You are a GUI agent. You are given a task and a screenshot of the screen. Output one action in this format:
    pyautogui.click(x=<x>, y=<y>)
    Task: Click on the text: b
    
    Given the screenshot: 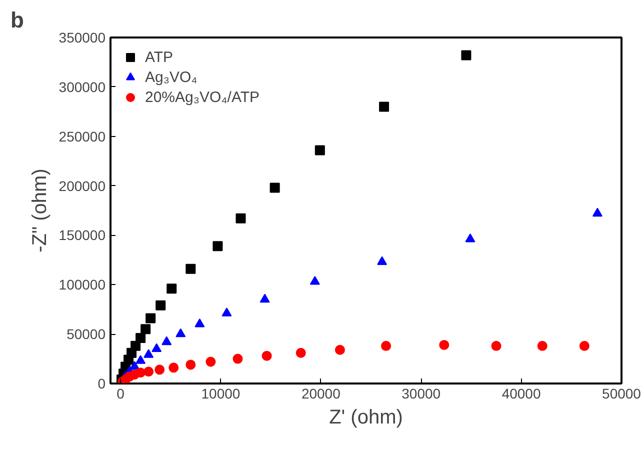 What is the action you would take?
    pyautogui.click(x=17, y=20)
    